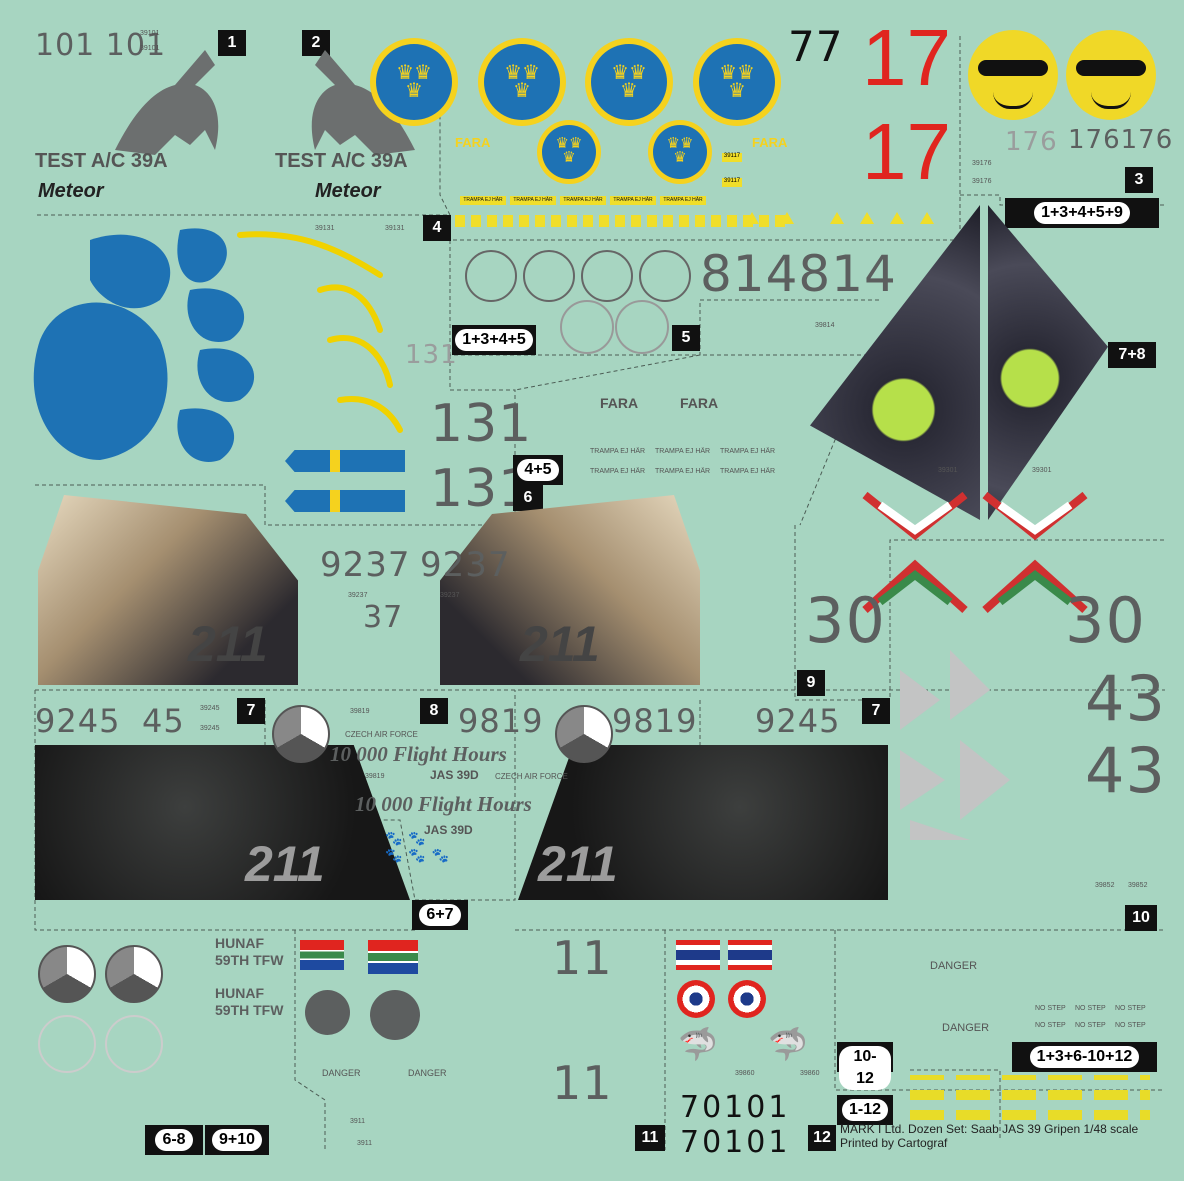 This screenshot has height=1181, width=1184. What do you see at coordinates (948, 470) in the screenshot?
I see `serial-39301-a: 39301` at bounding box center [948, 470].